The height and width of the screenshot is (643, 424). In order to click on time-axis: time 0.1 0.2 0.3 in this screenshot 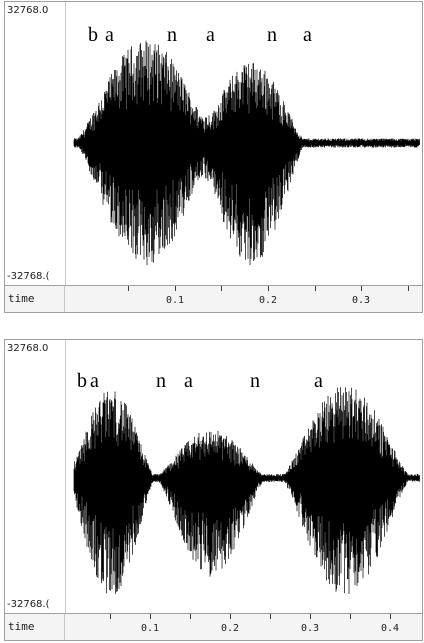, I will do `click(213, 298)`.